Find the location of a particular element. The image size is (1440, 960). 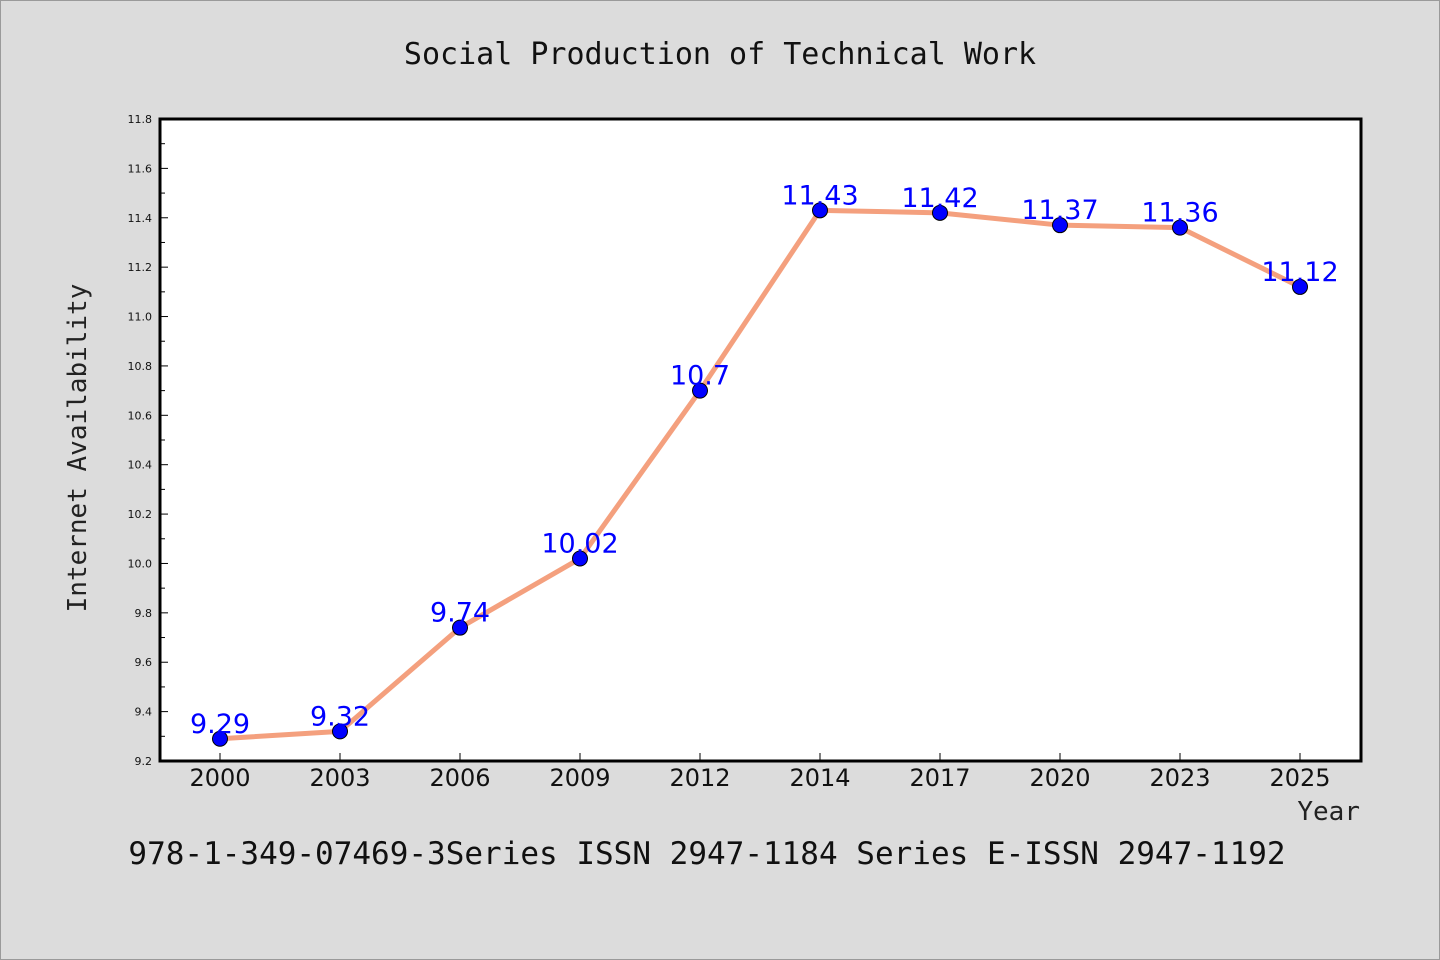

y-tick-label: 10.4 is located at coordinates (140, 465).